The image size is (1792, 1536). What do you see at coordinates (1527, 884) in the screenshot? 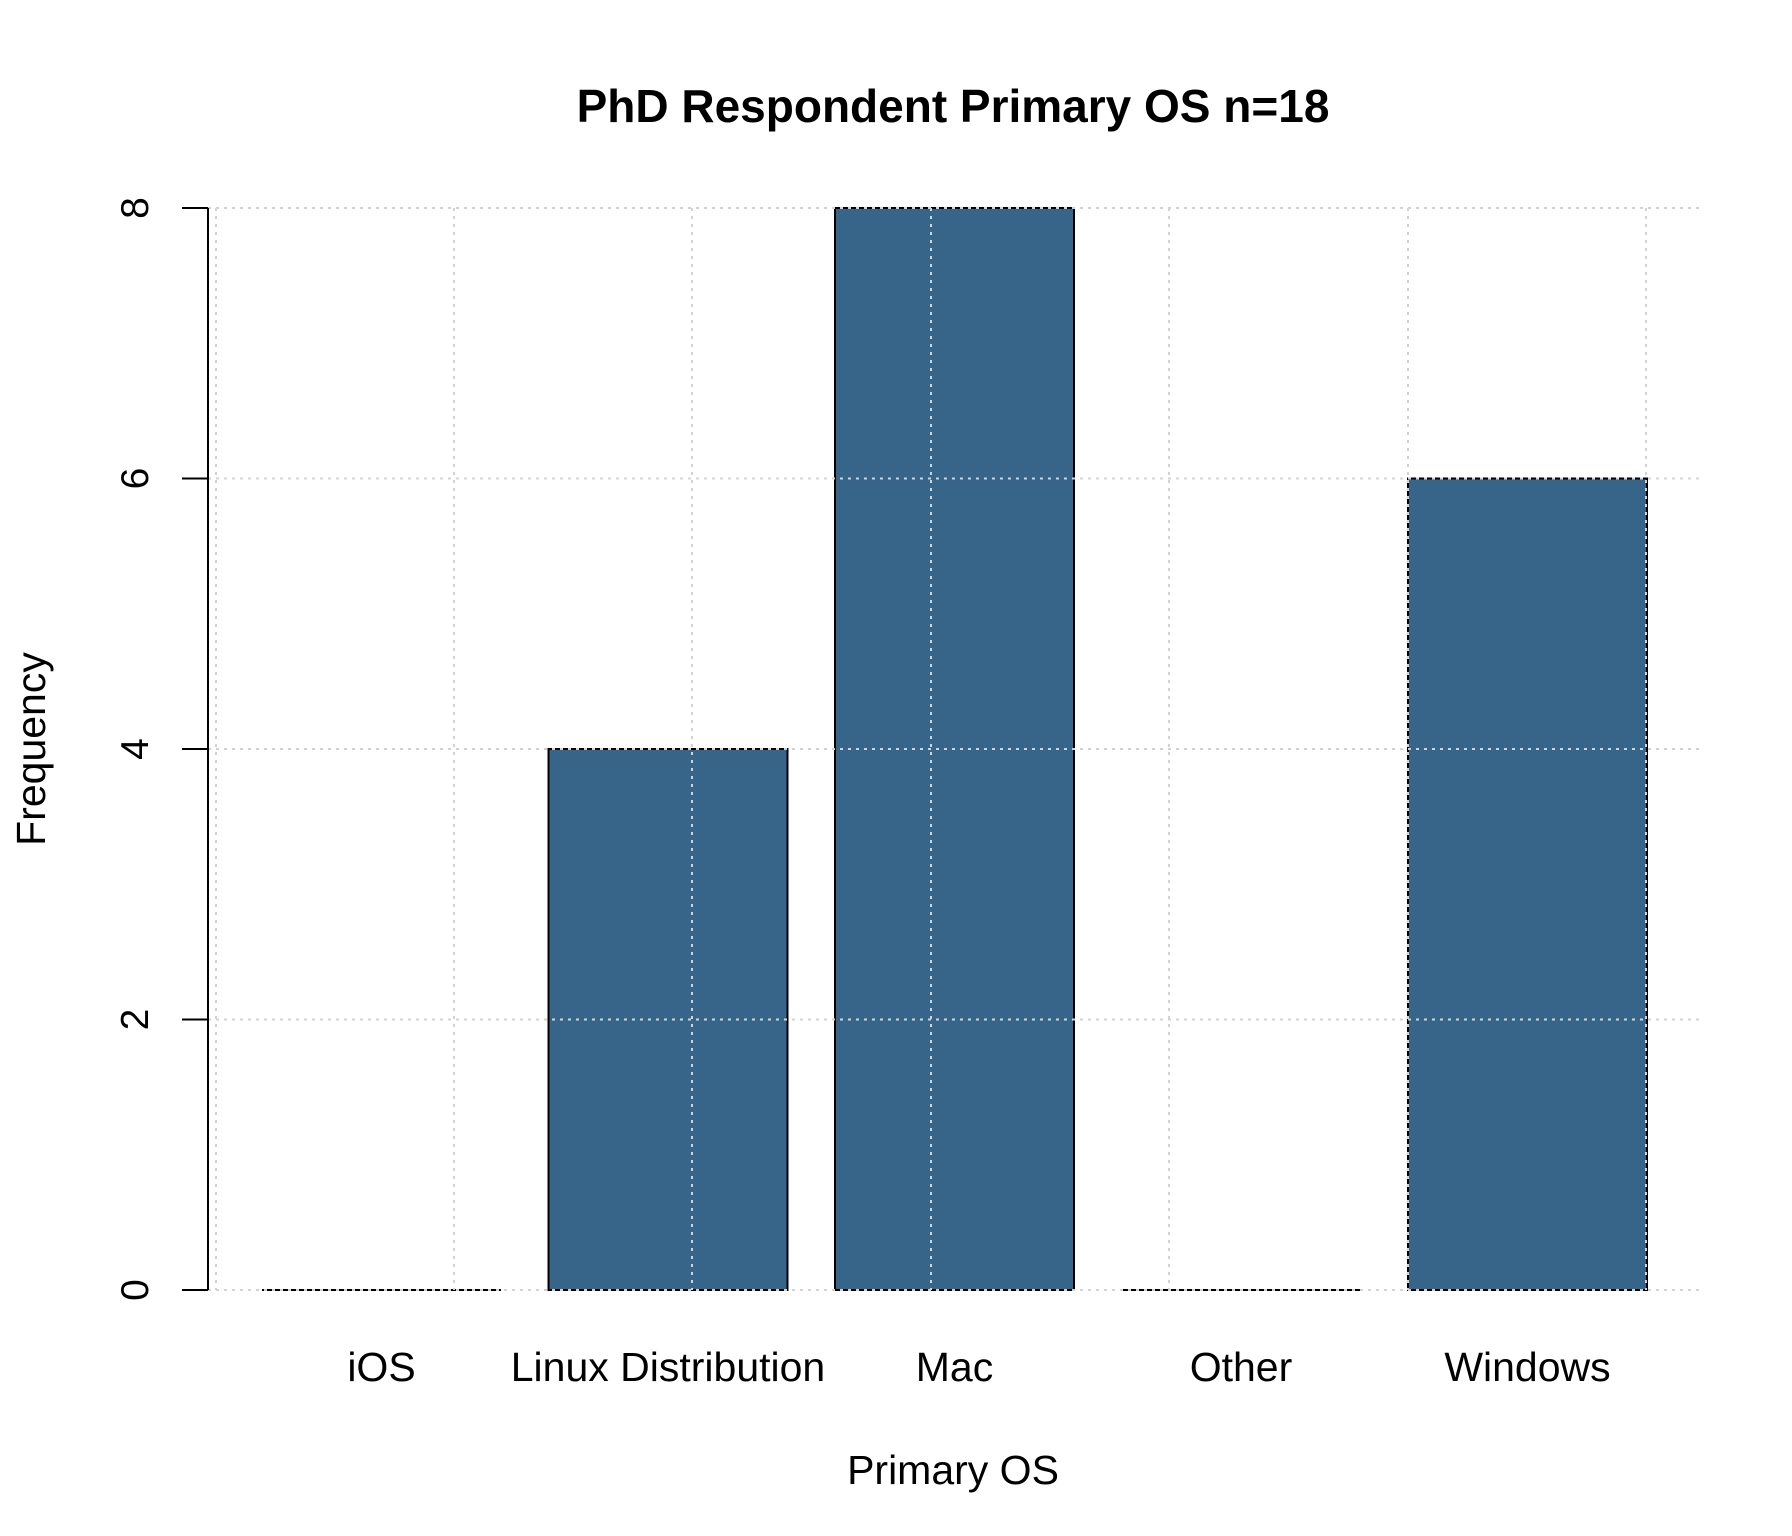
I see `bar-windows` at bounding box center [1527, 884].